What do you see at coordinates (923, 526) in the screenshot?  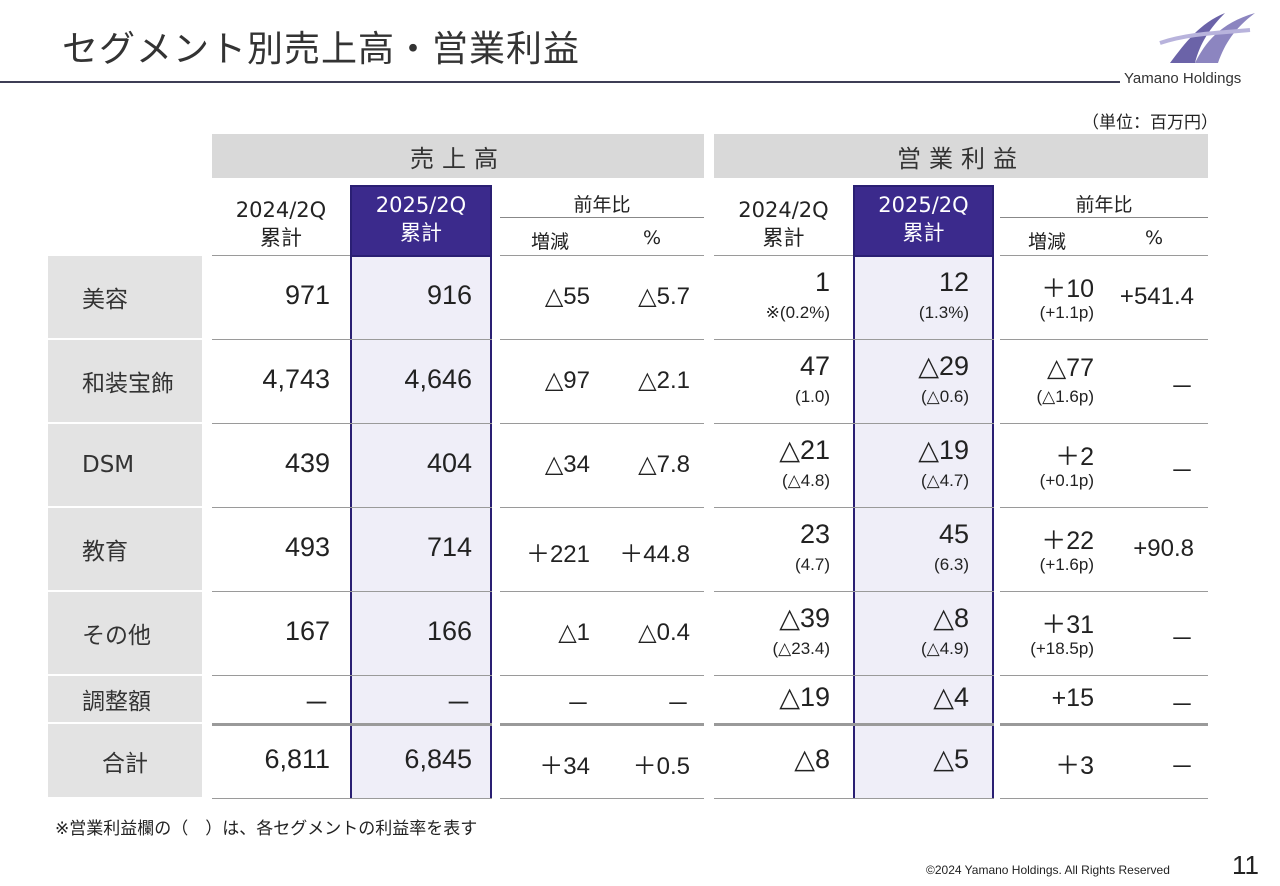 I see `profit-2025-column` at bounding box center [923, 526].